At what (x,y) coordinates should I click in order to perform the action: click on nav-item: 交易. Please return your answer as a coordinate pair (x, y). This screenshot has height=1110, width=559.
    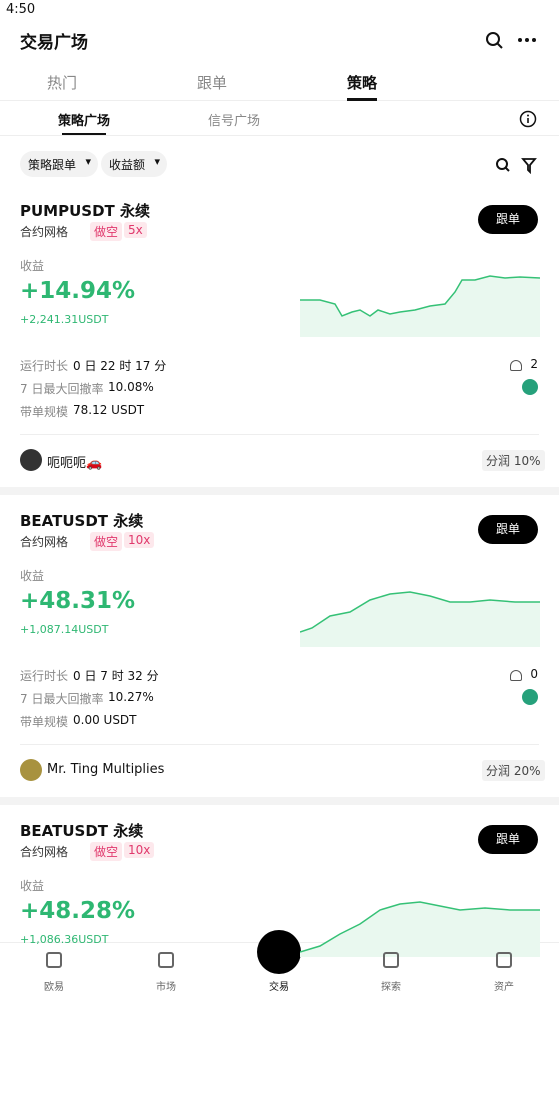
    Looking at the image, I should click on (279, 987).